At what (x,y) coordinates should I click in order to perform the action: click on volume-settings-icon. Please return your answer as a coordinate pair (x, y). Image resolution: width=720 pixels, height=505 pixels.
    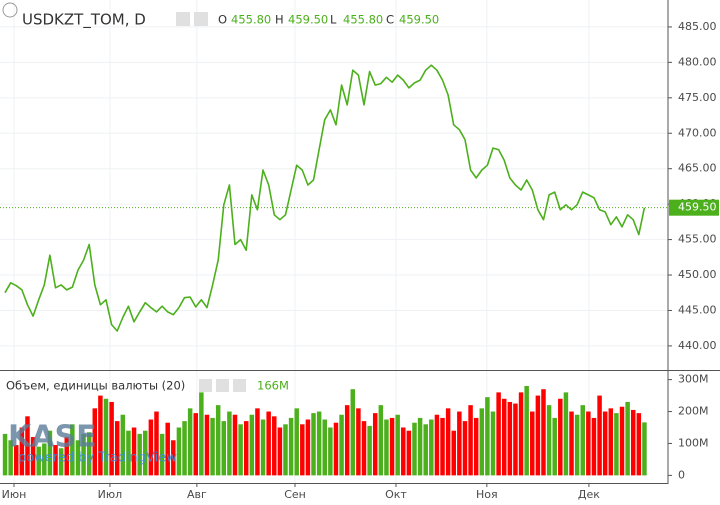
    Looking at the image, I should click on (222, 385).